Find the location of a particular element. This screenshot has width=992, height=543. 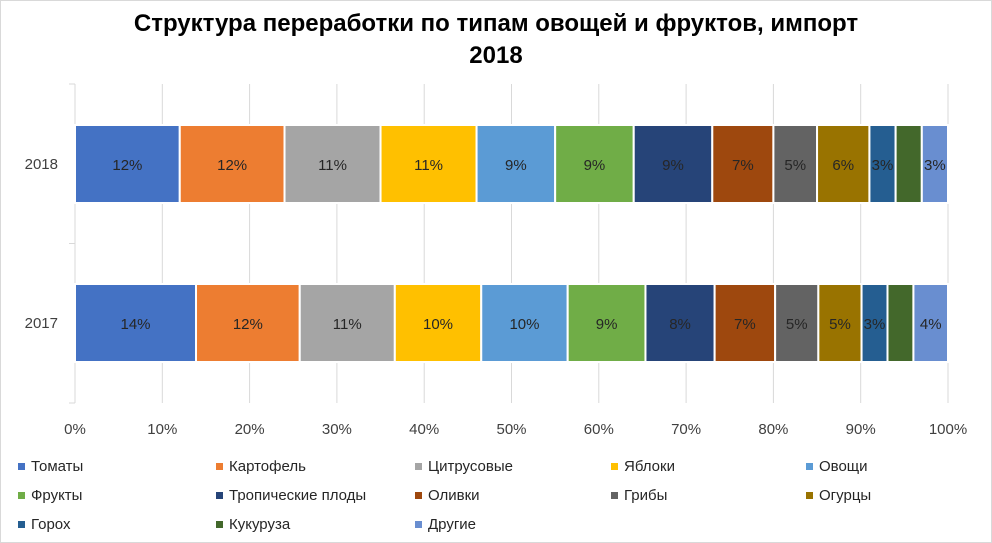

legend-item: Тропические плоды is located at coordinates (291, 495).